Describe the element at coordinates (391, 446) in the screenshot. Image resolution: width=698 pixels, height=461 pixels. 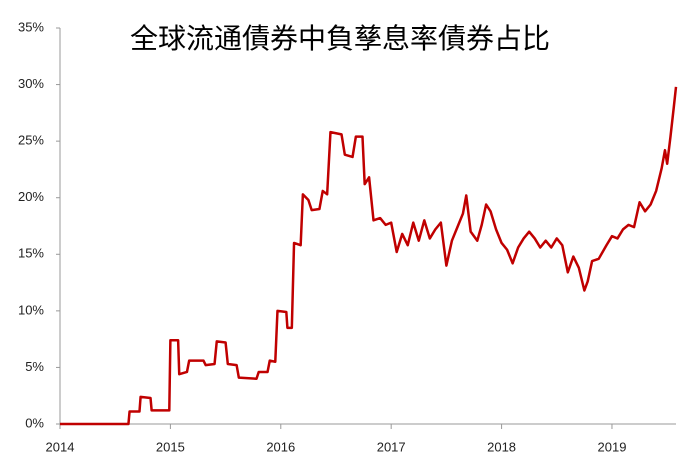
I see `x-tick-label: 2017` at that location.